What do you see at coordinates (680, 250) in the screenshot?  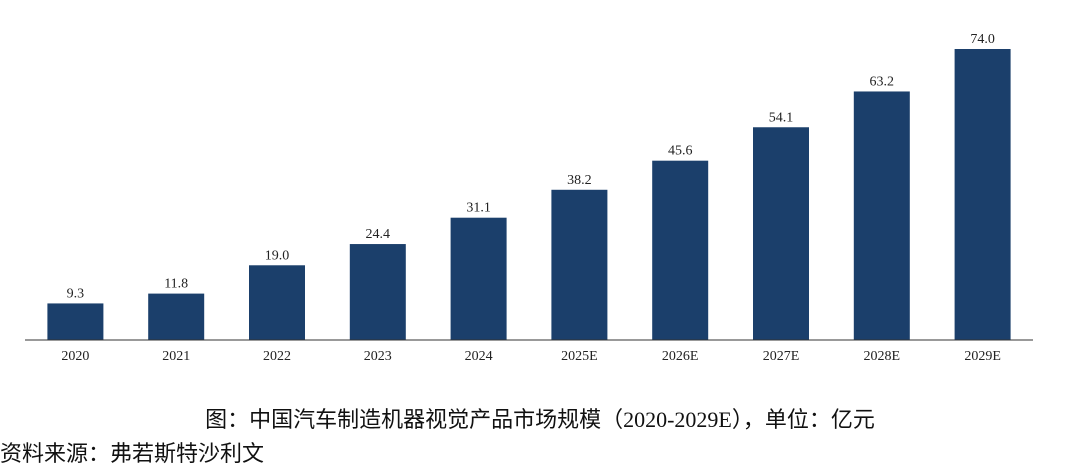 I see `bar-2026E` at bounding box center [680, 250].